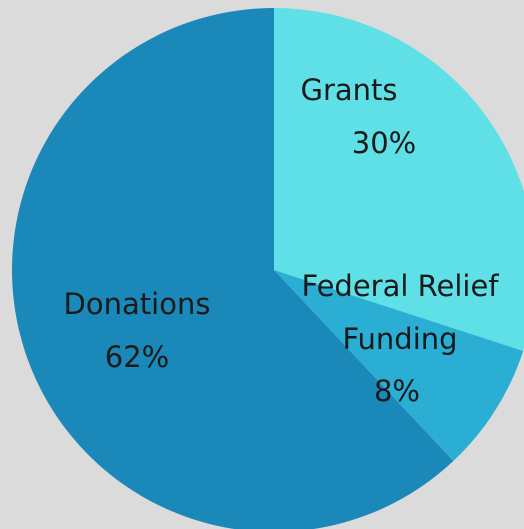 The image size is (524, 529). I want to click on slice-label-federal-relief-funding: Federal Relief Funding, so click(400, 312).